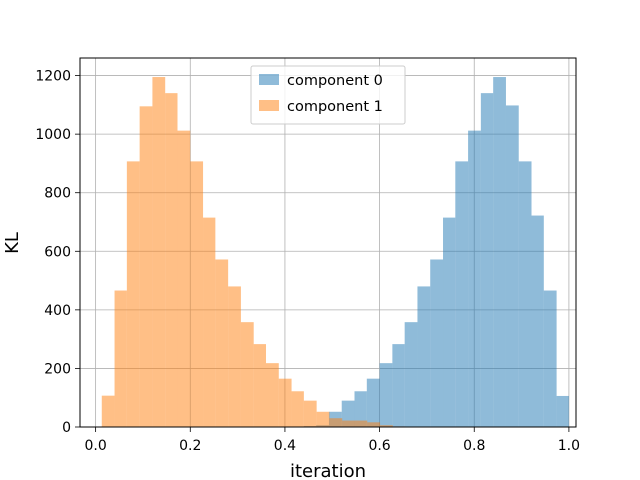  I want to click on y-axis-ticks: 0 200 400 600 800 1000 1200, so click(57, 252).